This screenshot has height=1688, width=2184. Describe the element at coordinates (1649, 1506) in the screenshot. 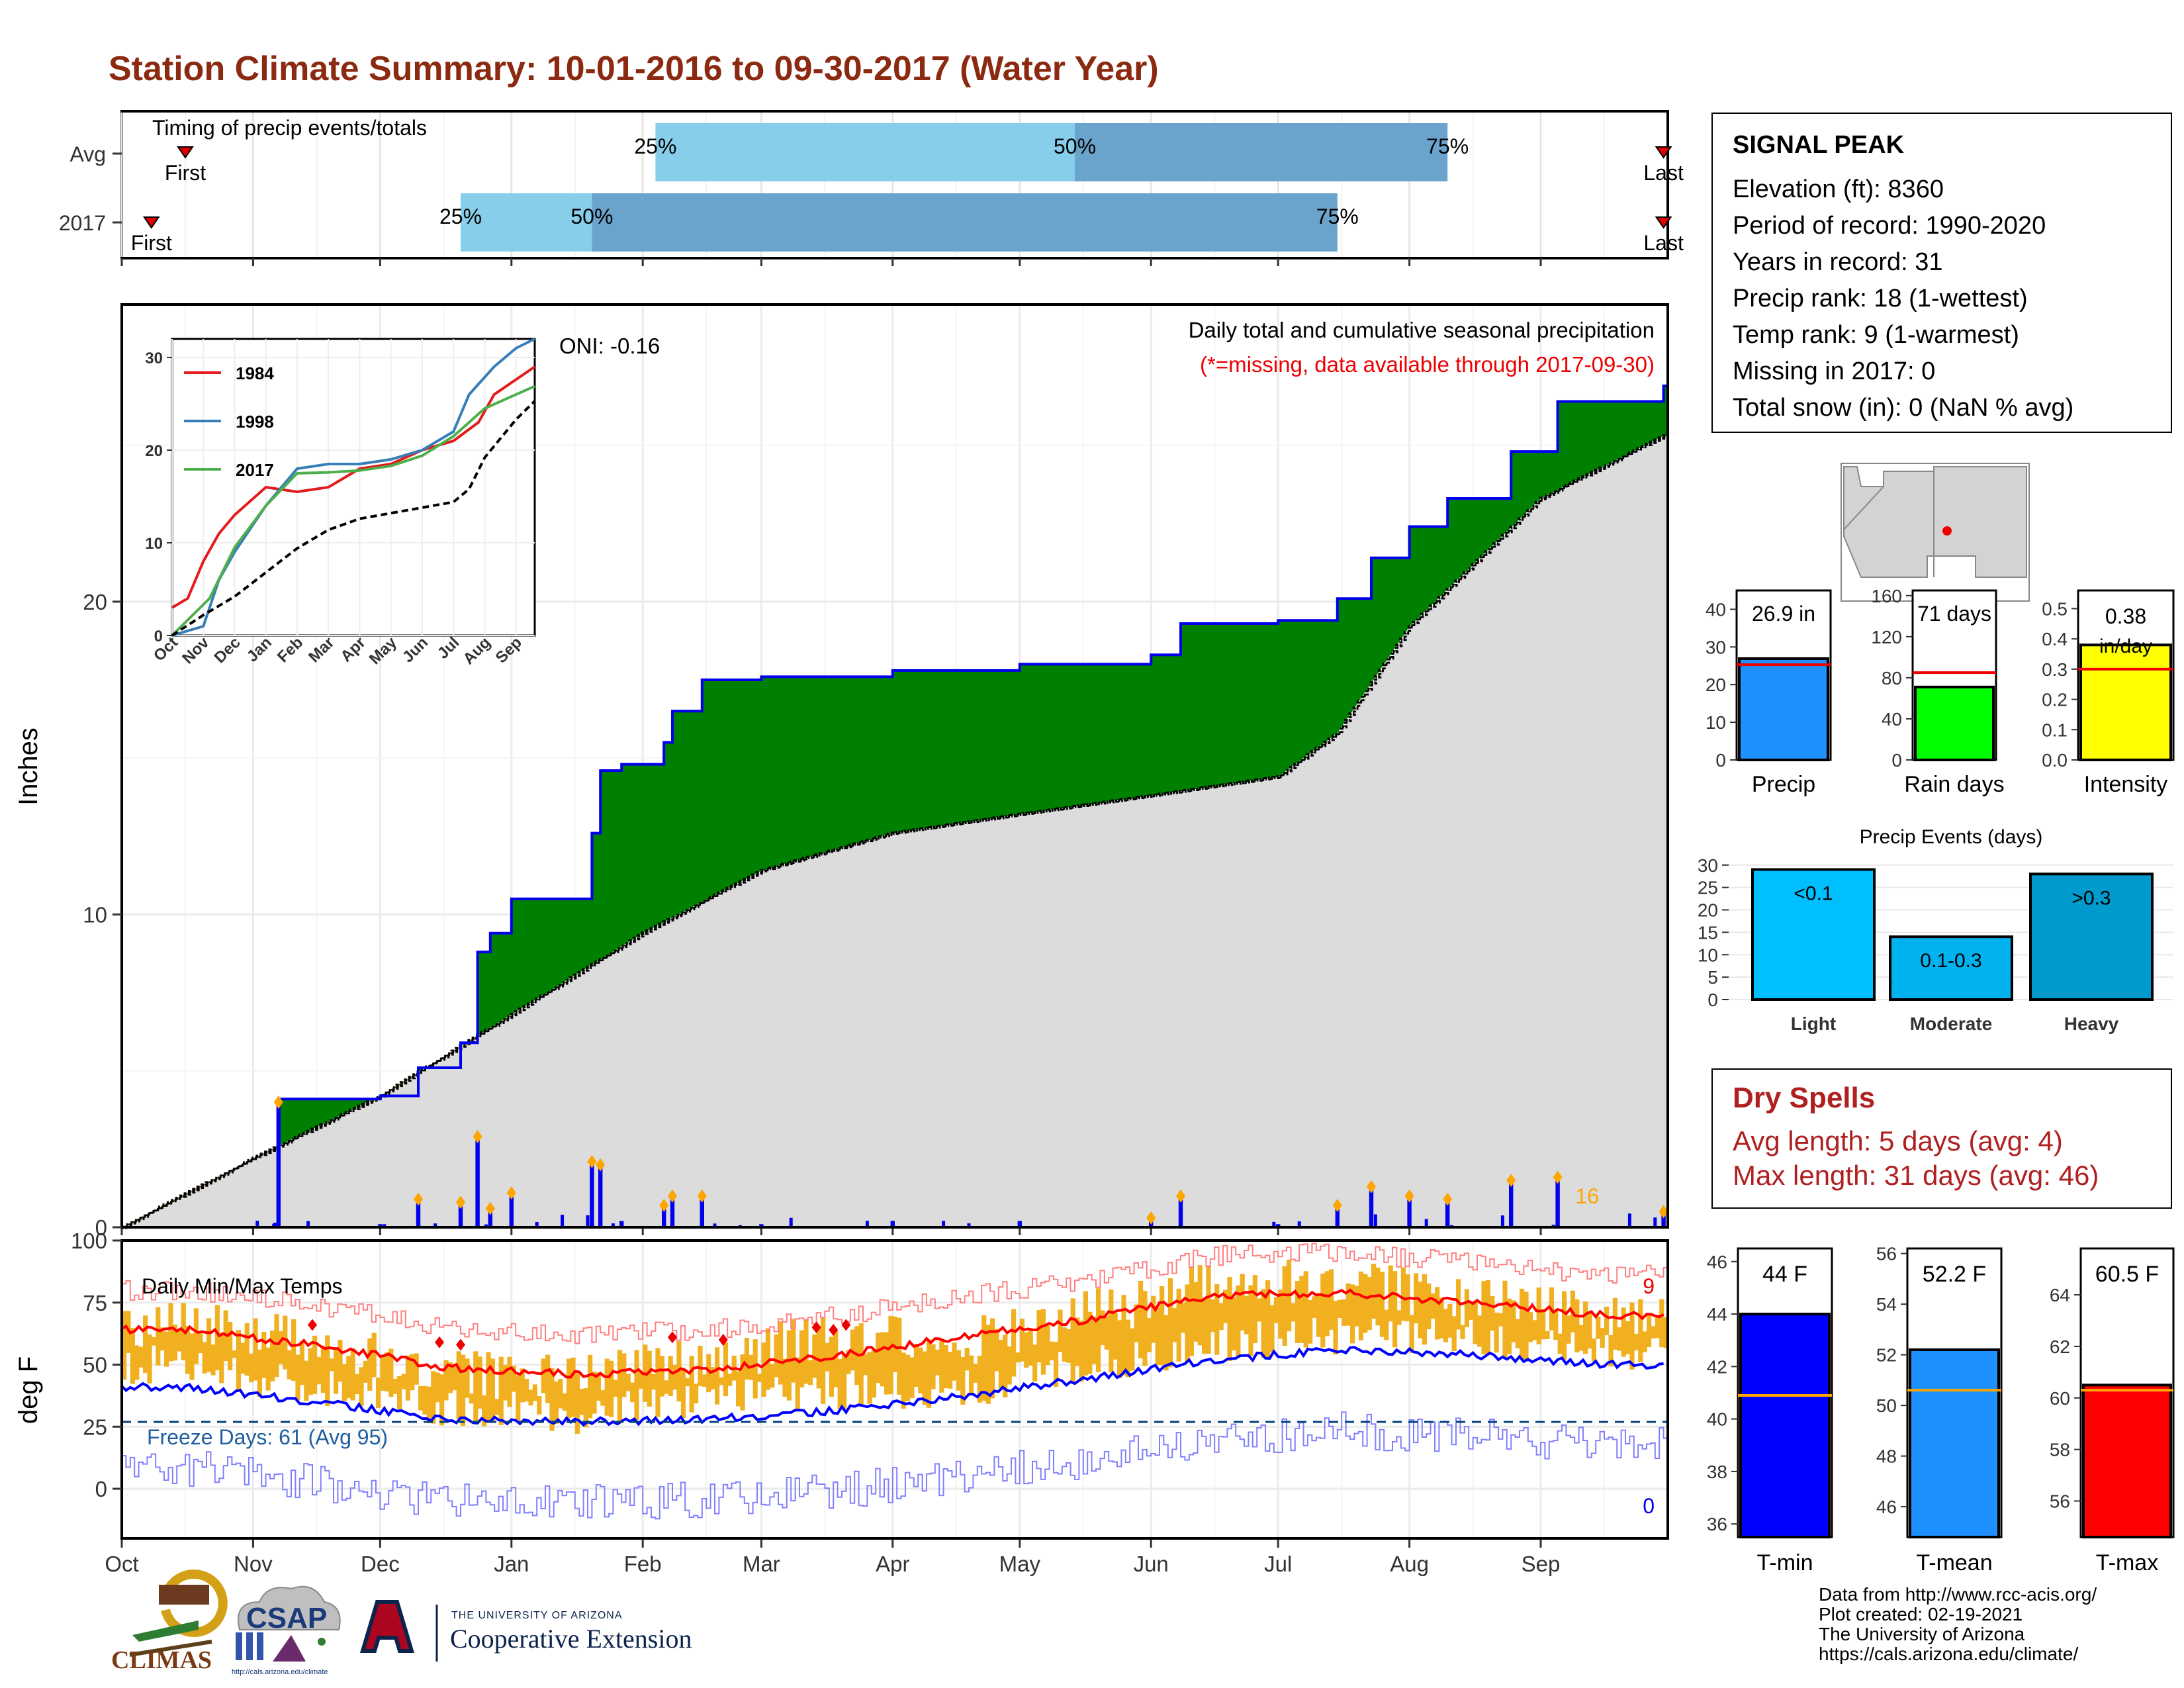

I see `record-min-count: 0` at that location.